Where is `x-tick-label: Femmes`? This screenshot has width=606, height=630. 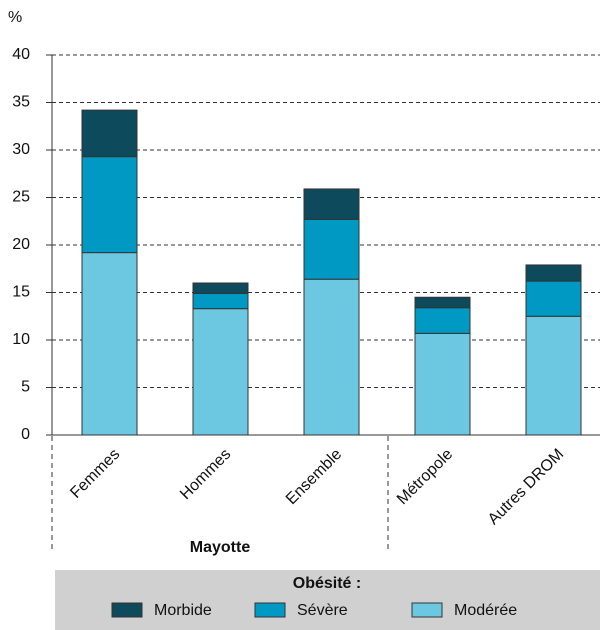
x-tick-label: Femmes is located at coordinates (95, 474).